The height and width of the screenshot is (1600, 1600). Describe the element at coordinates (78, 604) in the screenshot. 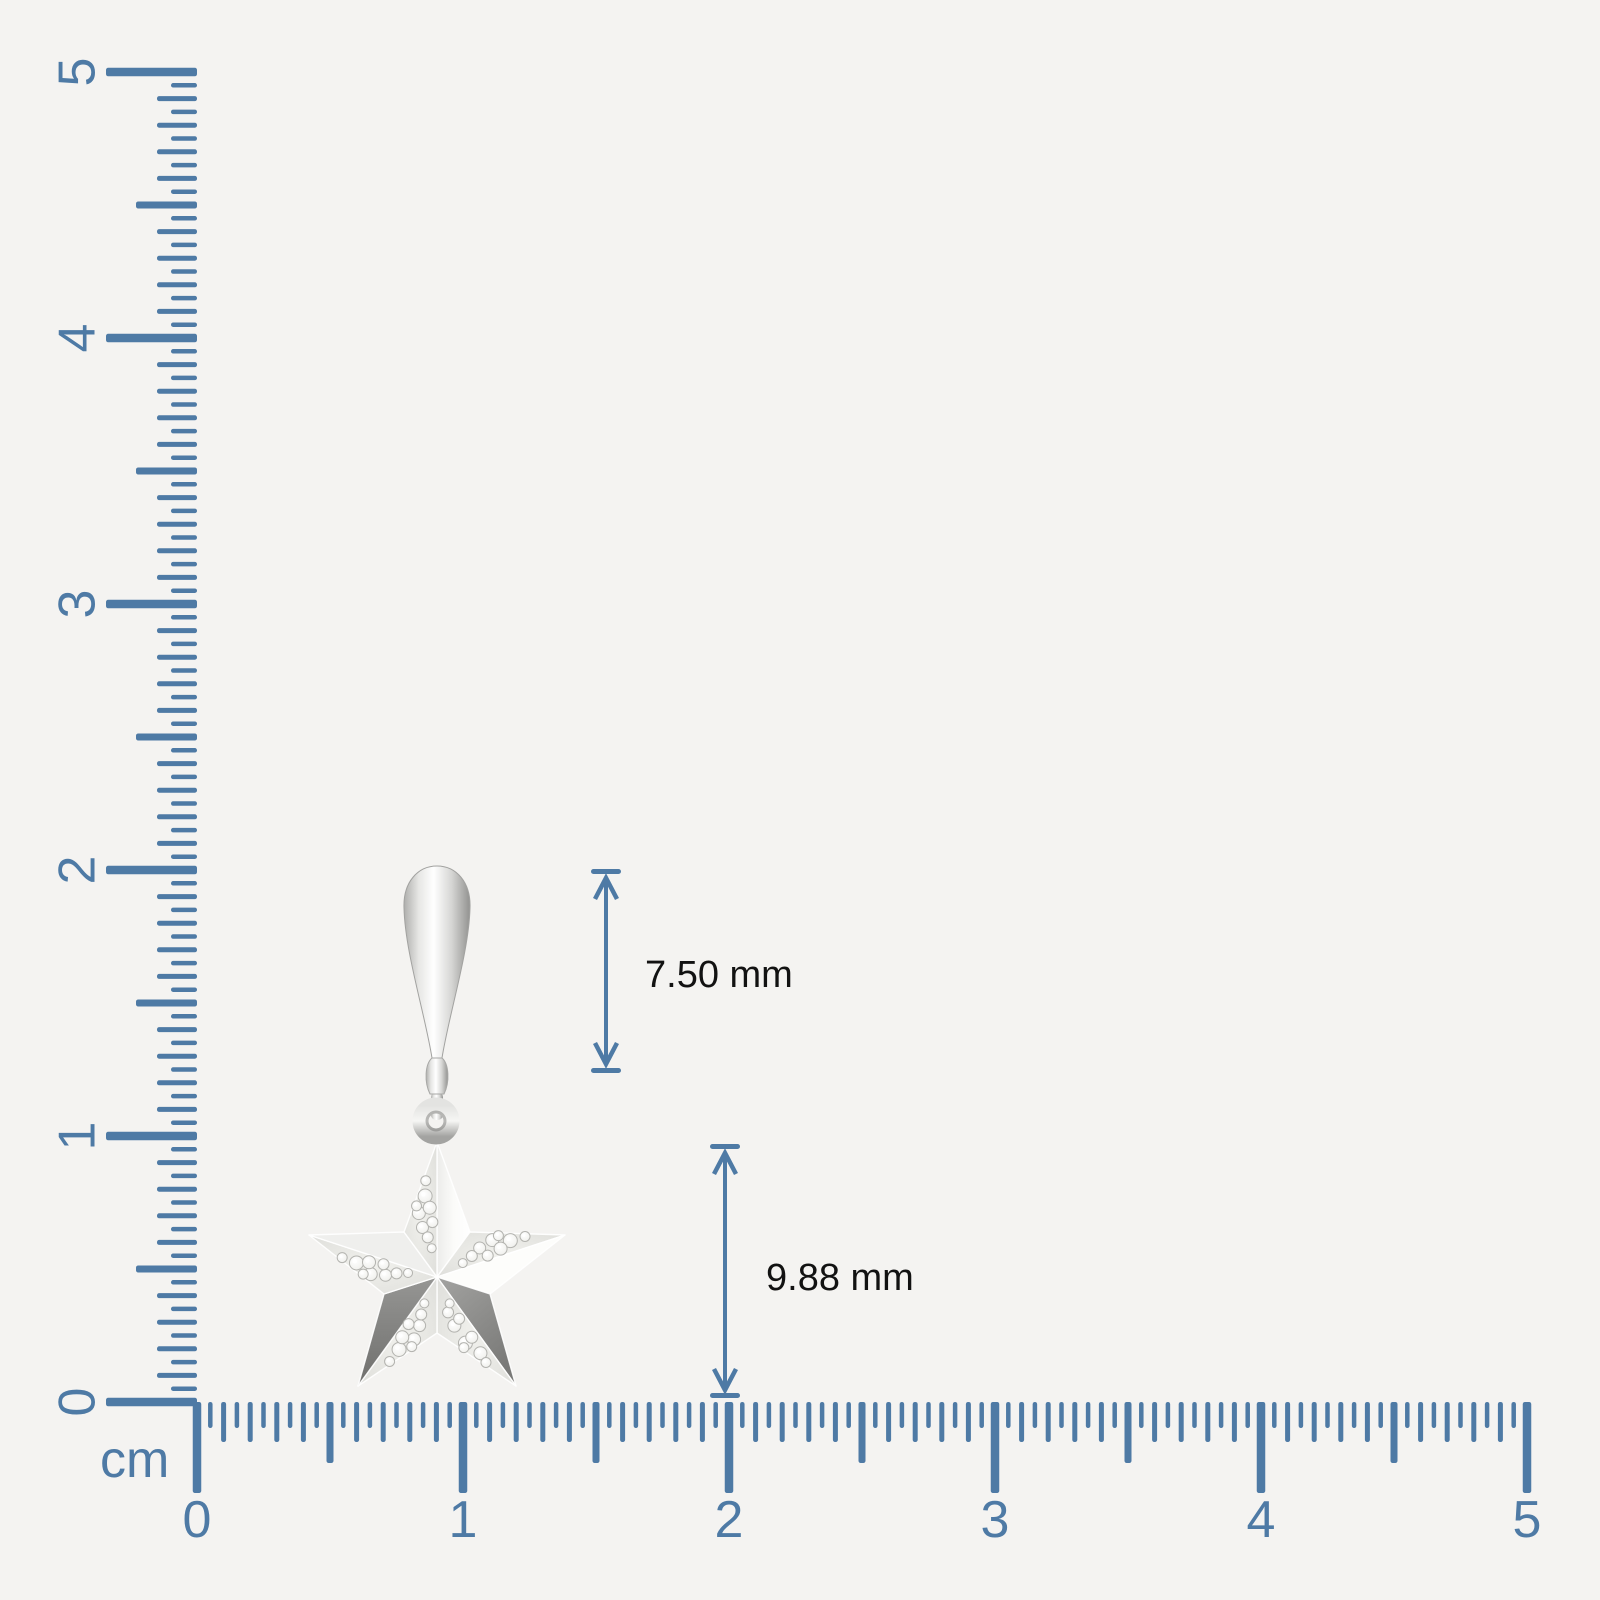

I see `vertical-ruler-label-3: 3` at that location.